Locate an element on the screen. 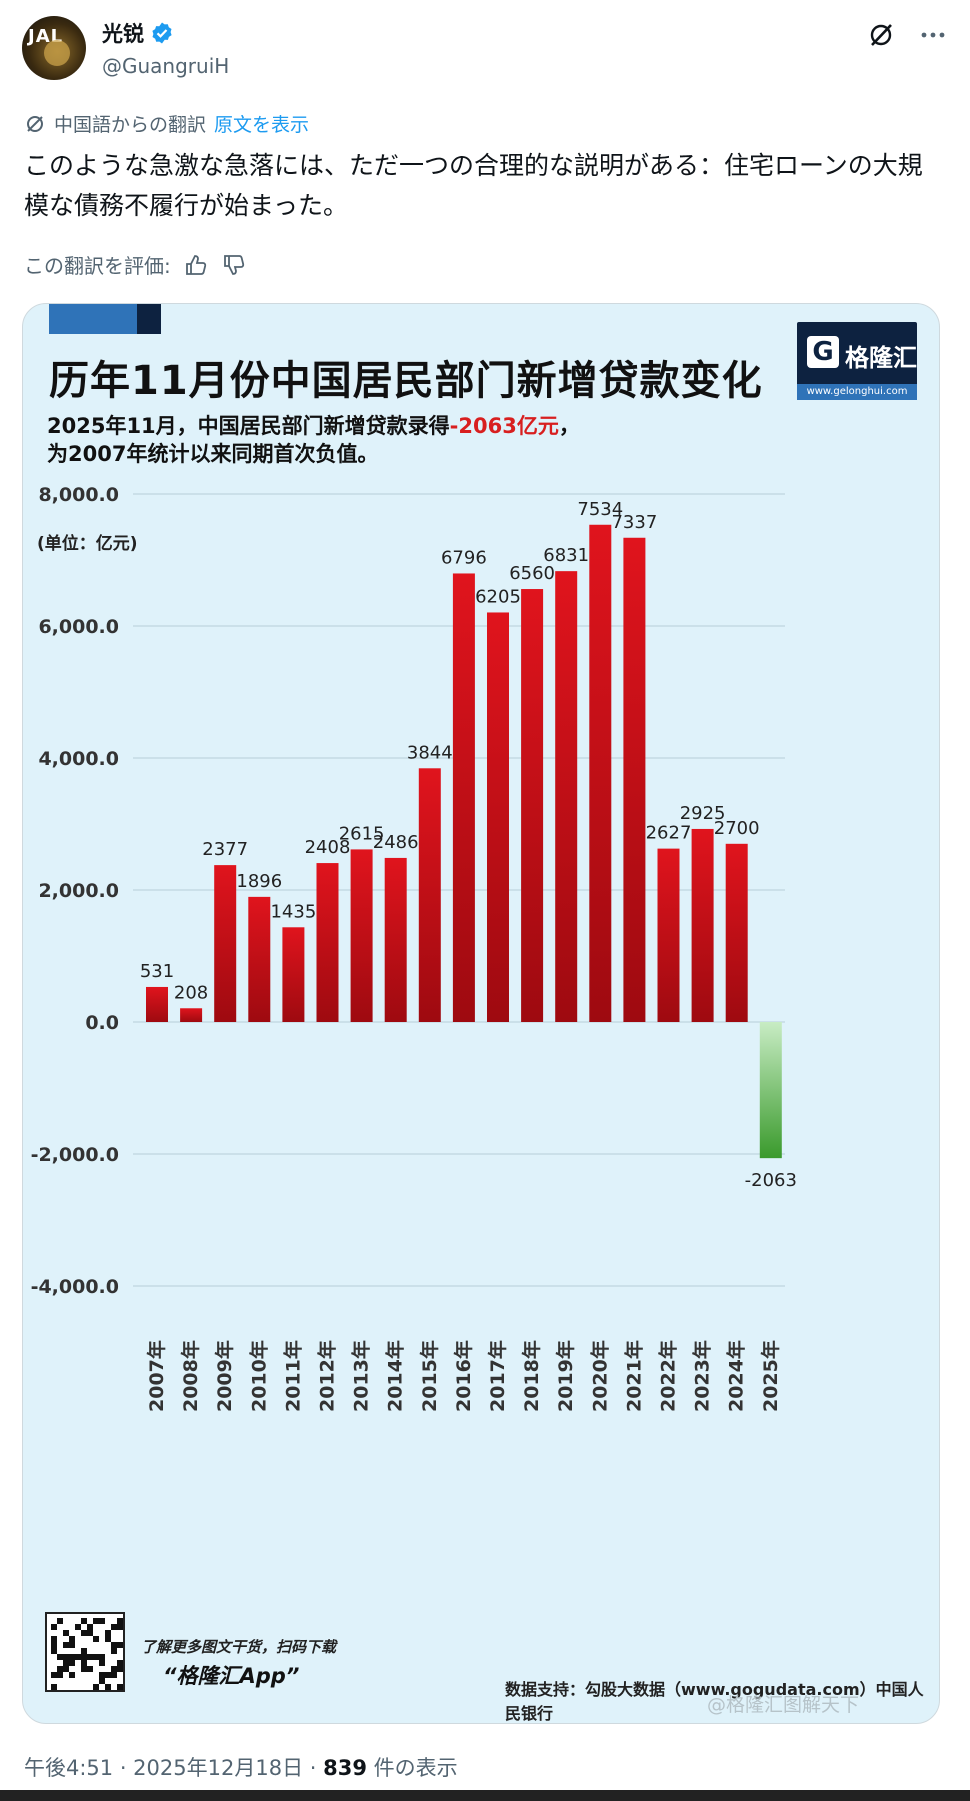 Image resolution: width=970 pixels, height=1801 pixels. logo-url: www.gelonghui.com is located at coordinates (857, 392).